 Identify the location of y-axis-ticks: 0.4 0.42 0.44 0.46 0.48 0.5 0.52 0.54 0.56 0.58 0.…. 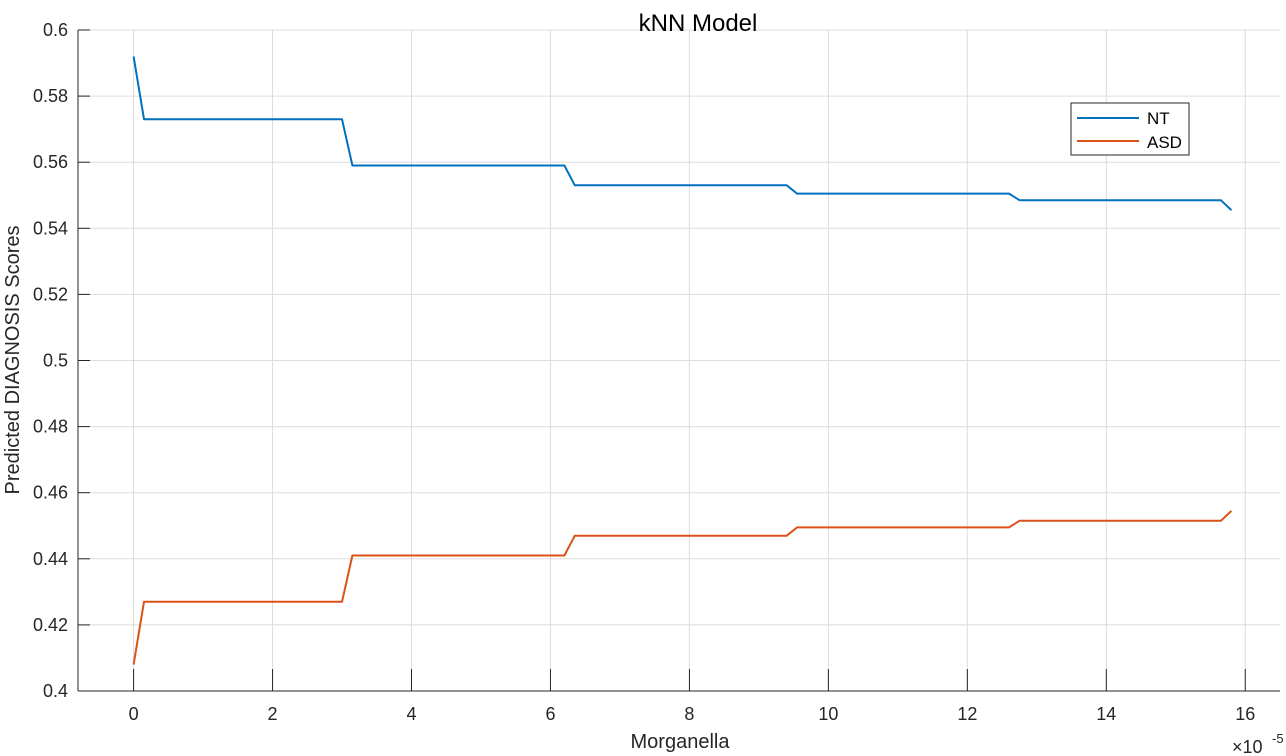
(61, 360).